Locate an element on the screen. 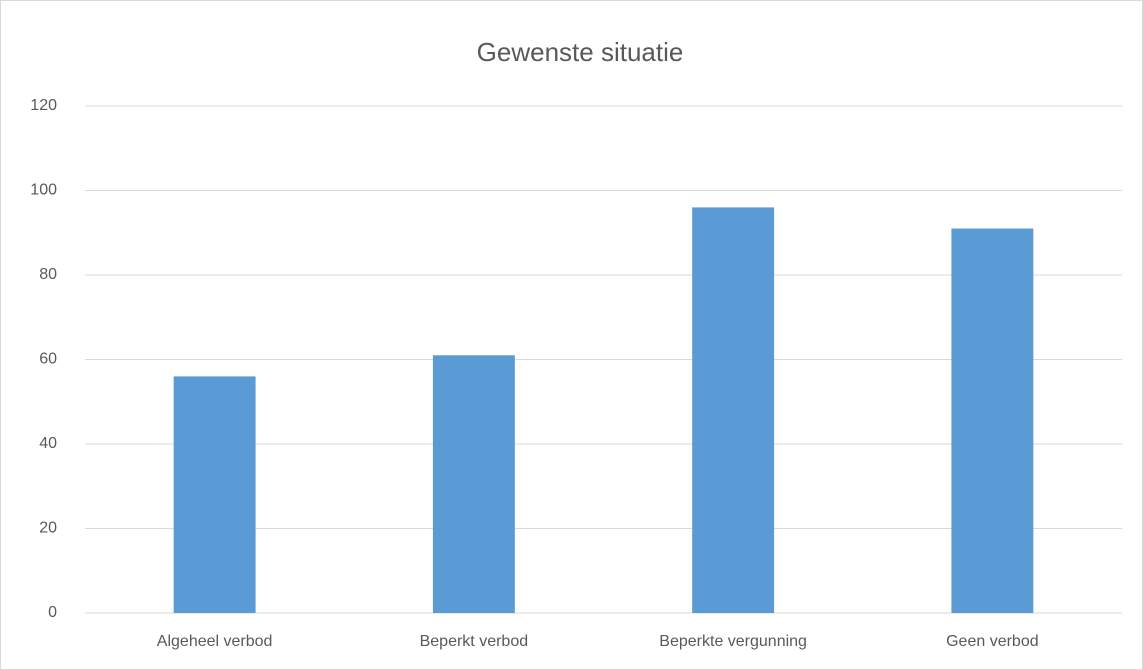  y-tick-label: 60 is located at coordinates (48, 359).